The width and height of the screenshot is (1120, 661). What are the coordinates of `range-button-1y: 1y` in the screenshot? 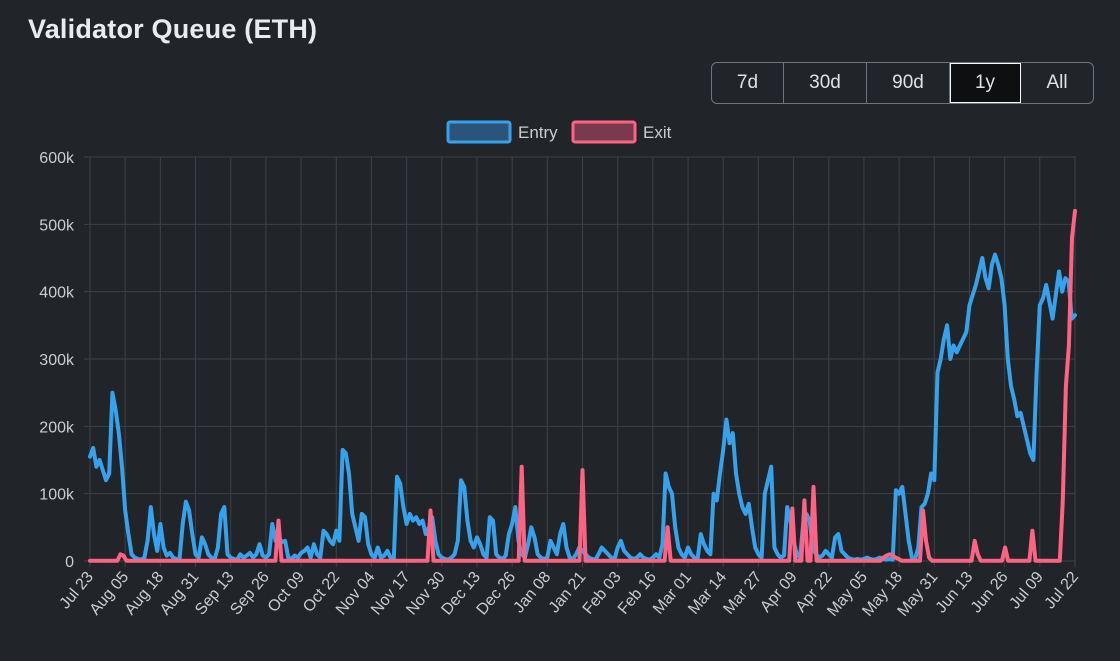 It's located at (985, 83).